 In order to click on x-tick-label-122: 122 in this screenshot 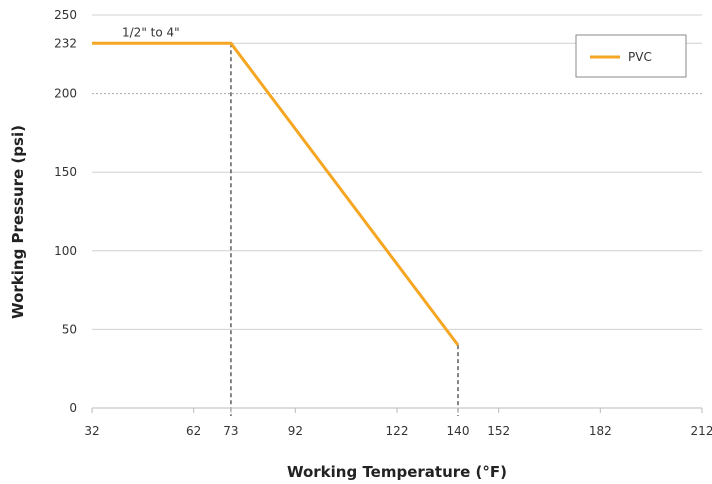, I will do `click(397, 431)`.